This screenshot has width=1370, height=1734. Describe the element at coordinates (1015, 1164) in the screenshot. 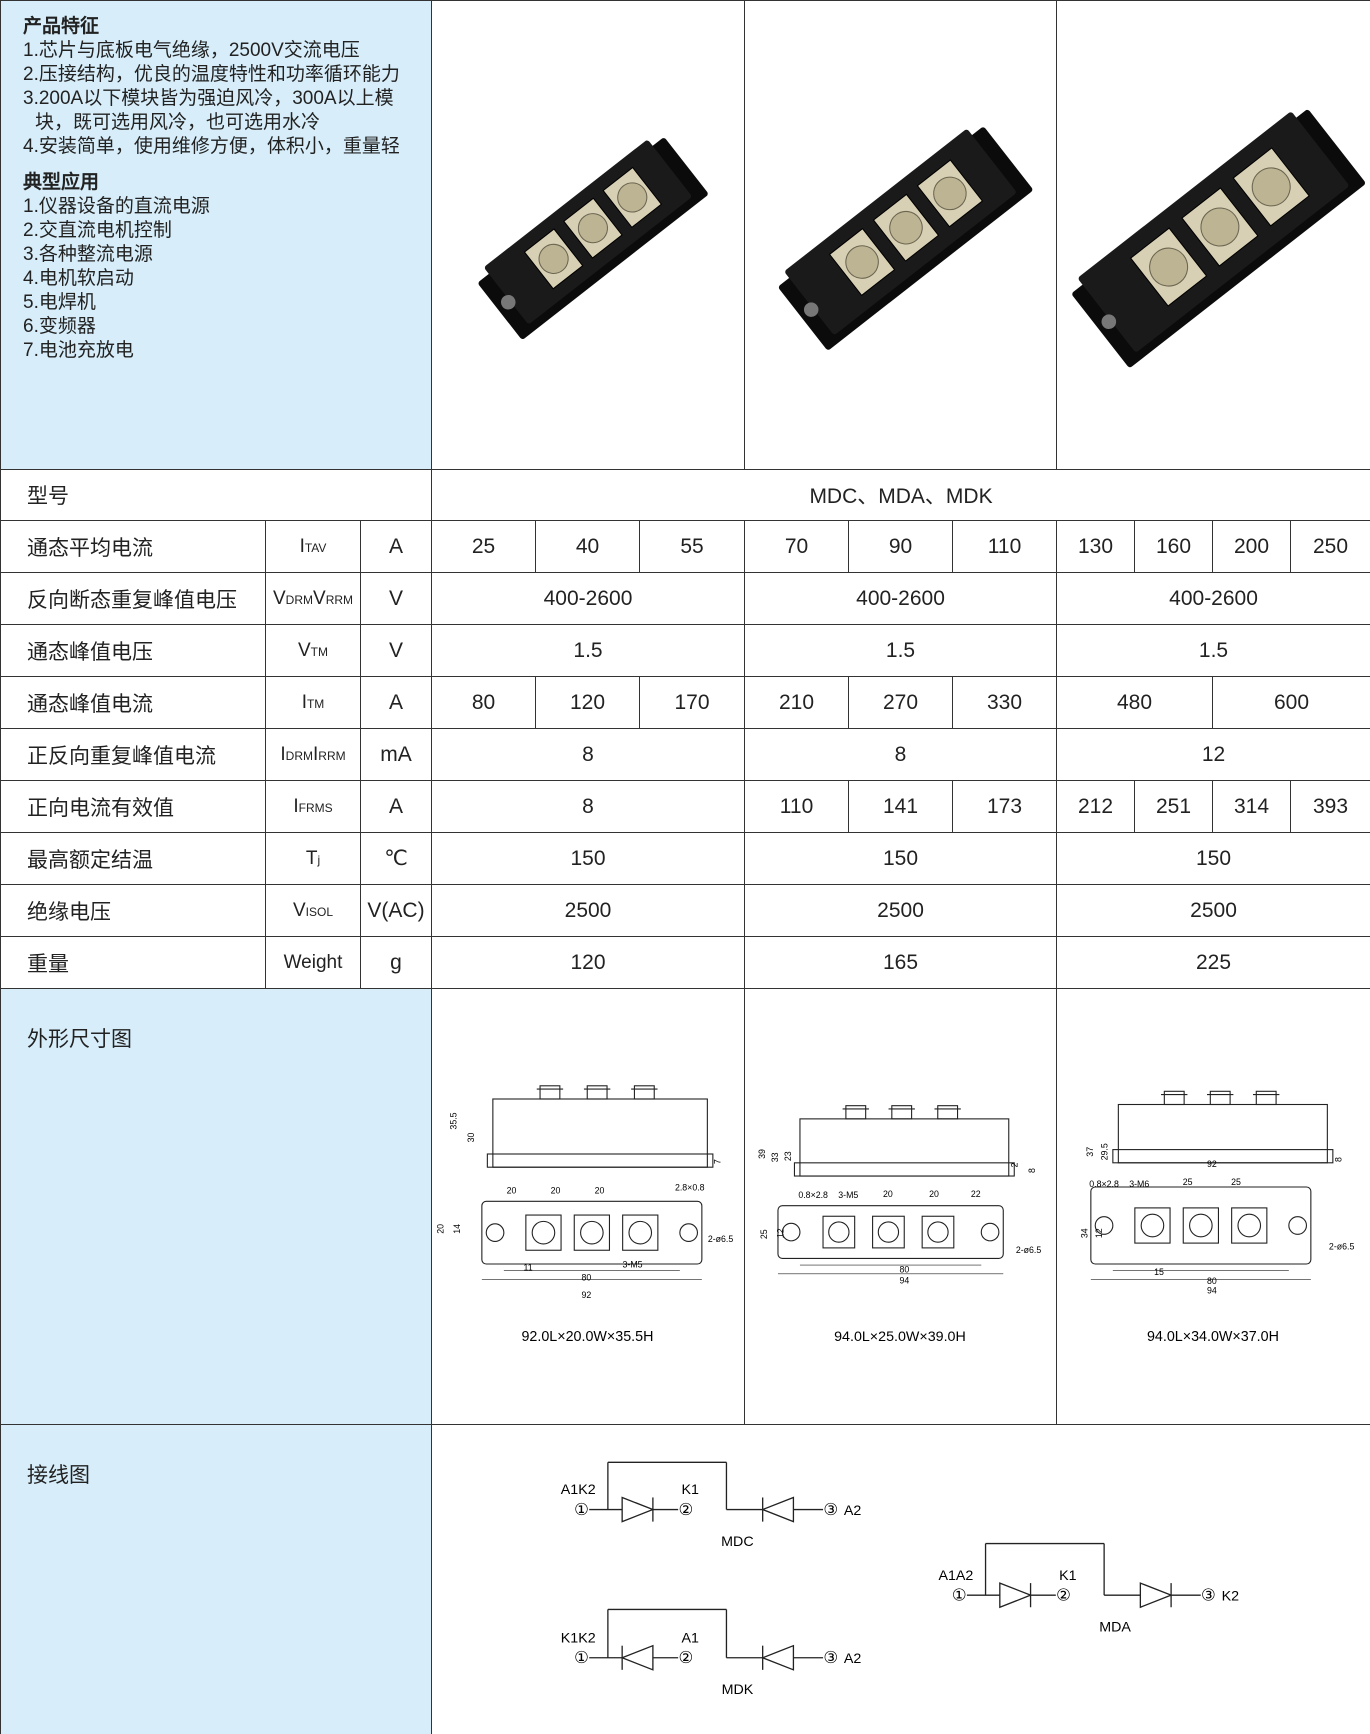

I see `dimension-label: 2` at that location.